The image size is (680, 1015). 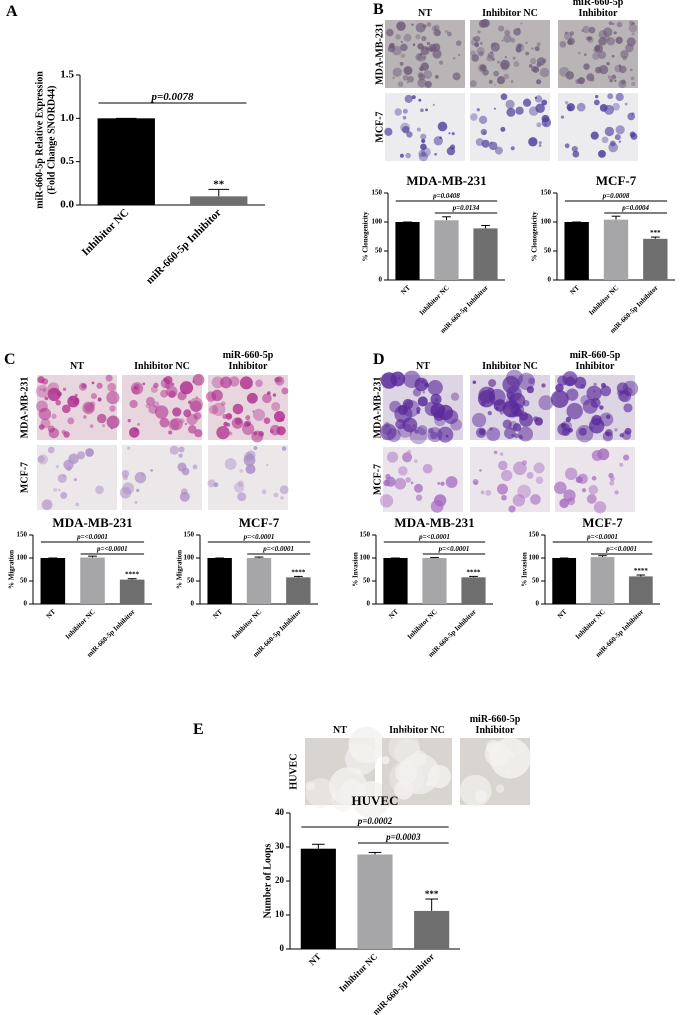 What do you see at coordinates (635, 208) in the screenshot?
I see `p-value: p=0.0004` at bounding box center [635, 208].